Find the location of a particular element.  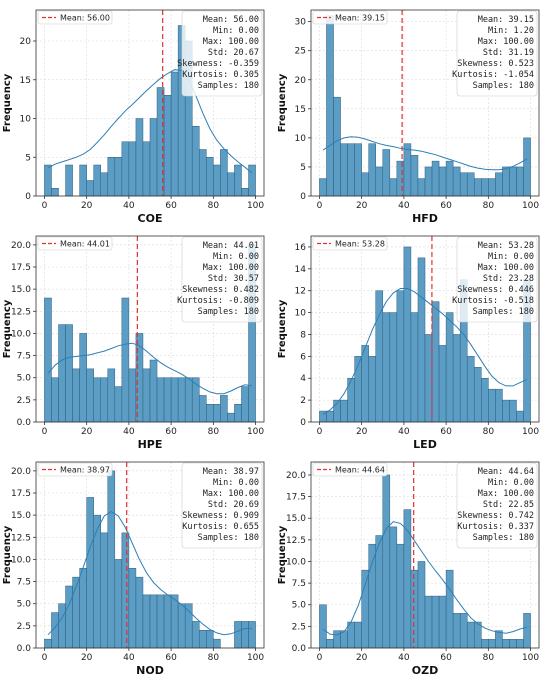

x-axis-label: LED is located at coordinates (425, 444).